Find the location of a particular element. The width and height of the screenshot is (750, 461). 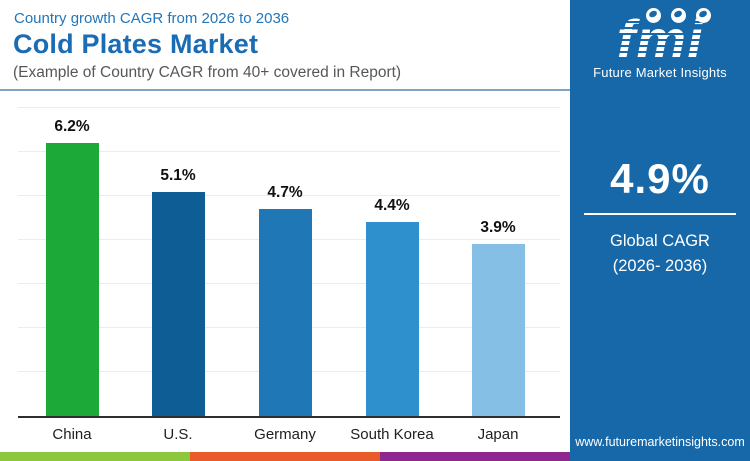

x-axis-label: Japan is located at coordinates (498, 434).